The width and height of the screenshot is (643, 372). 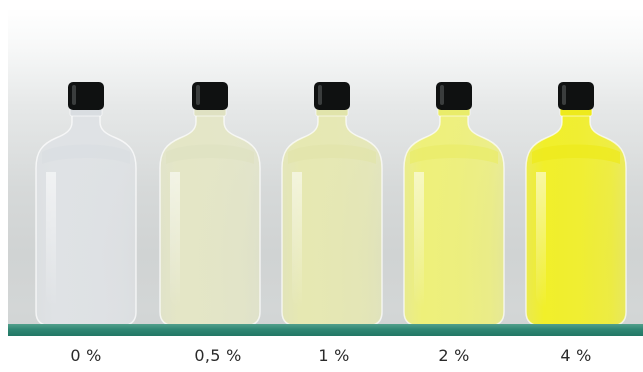 What do you see at coordinates (86, 355) in the screenshot?
I see `label-0-percent: 0 %` at bounding box center [86, 355].